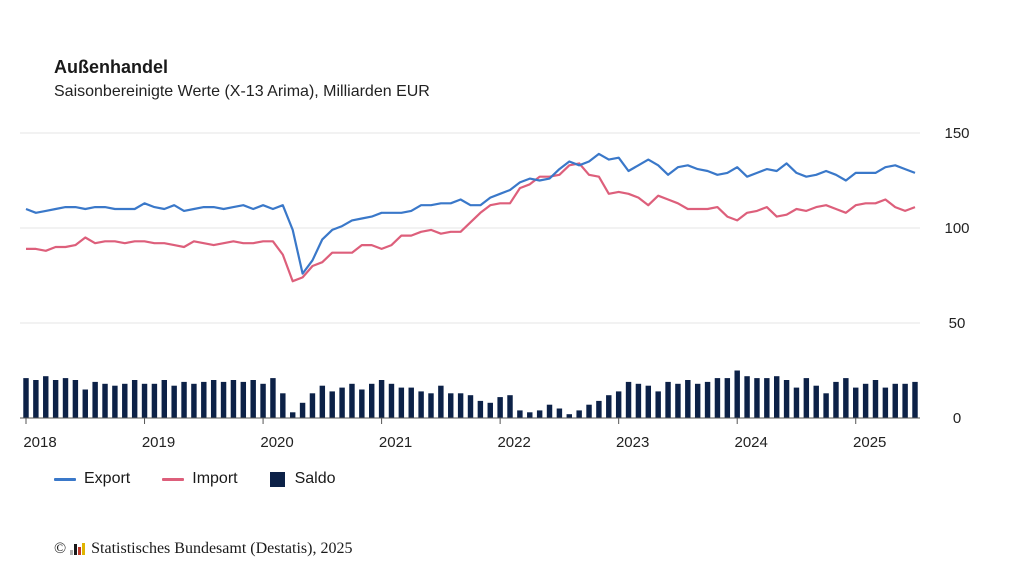 This screenshot has width=1024, height=576. I want to click on legend-item-saldo: Saldo, so click(302, 479).